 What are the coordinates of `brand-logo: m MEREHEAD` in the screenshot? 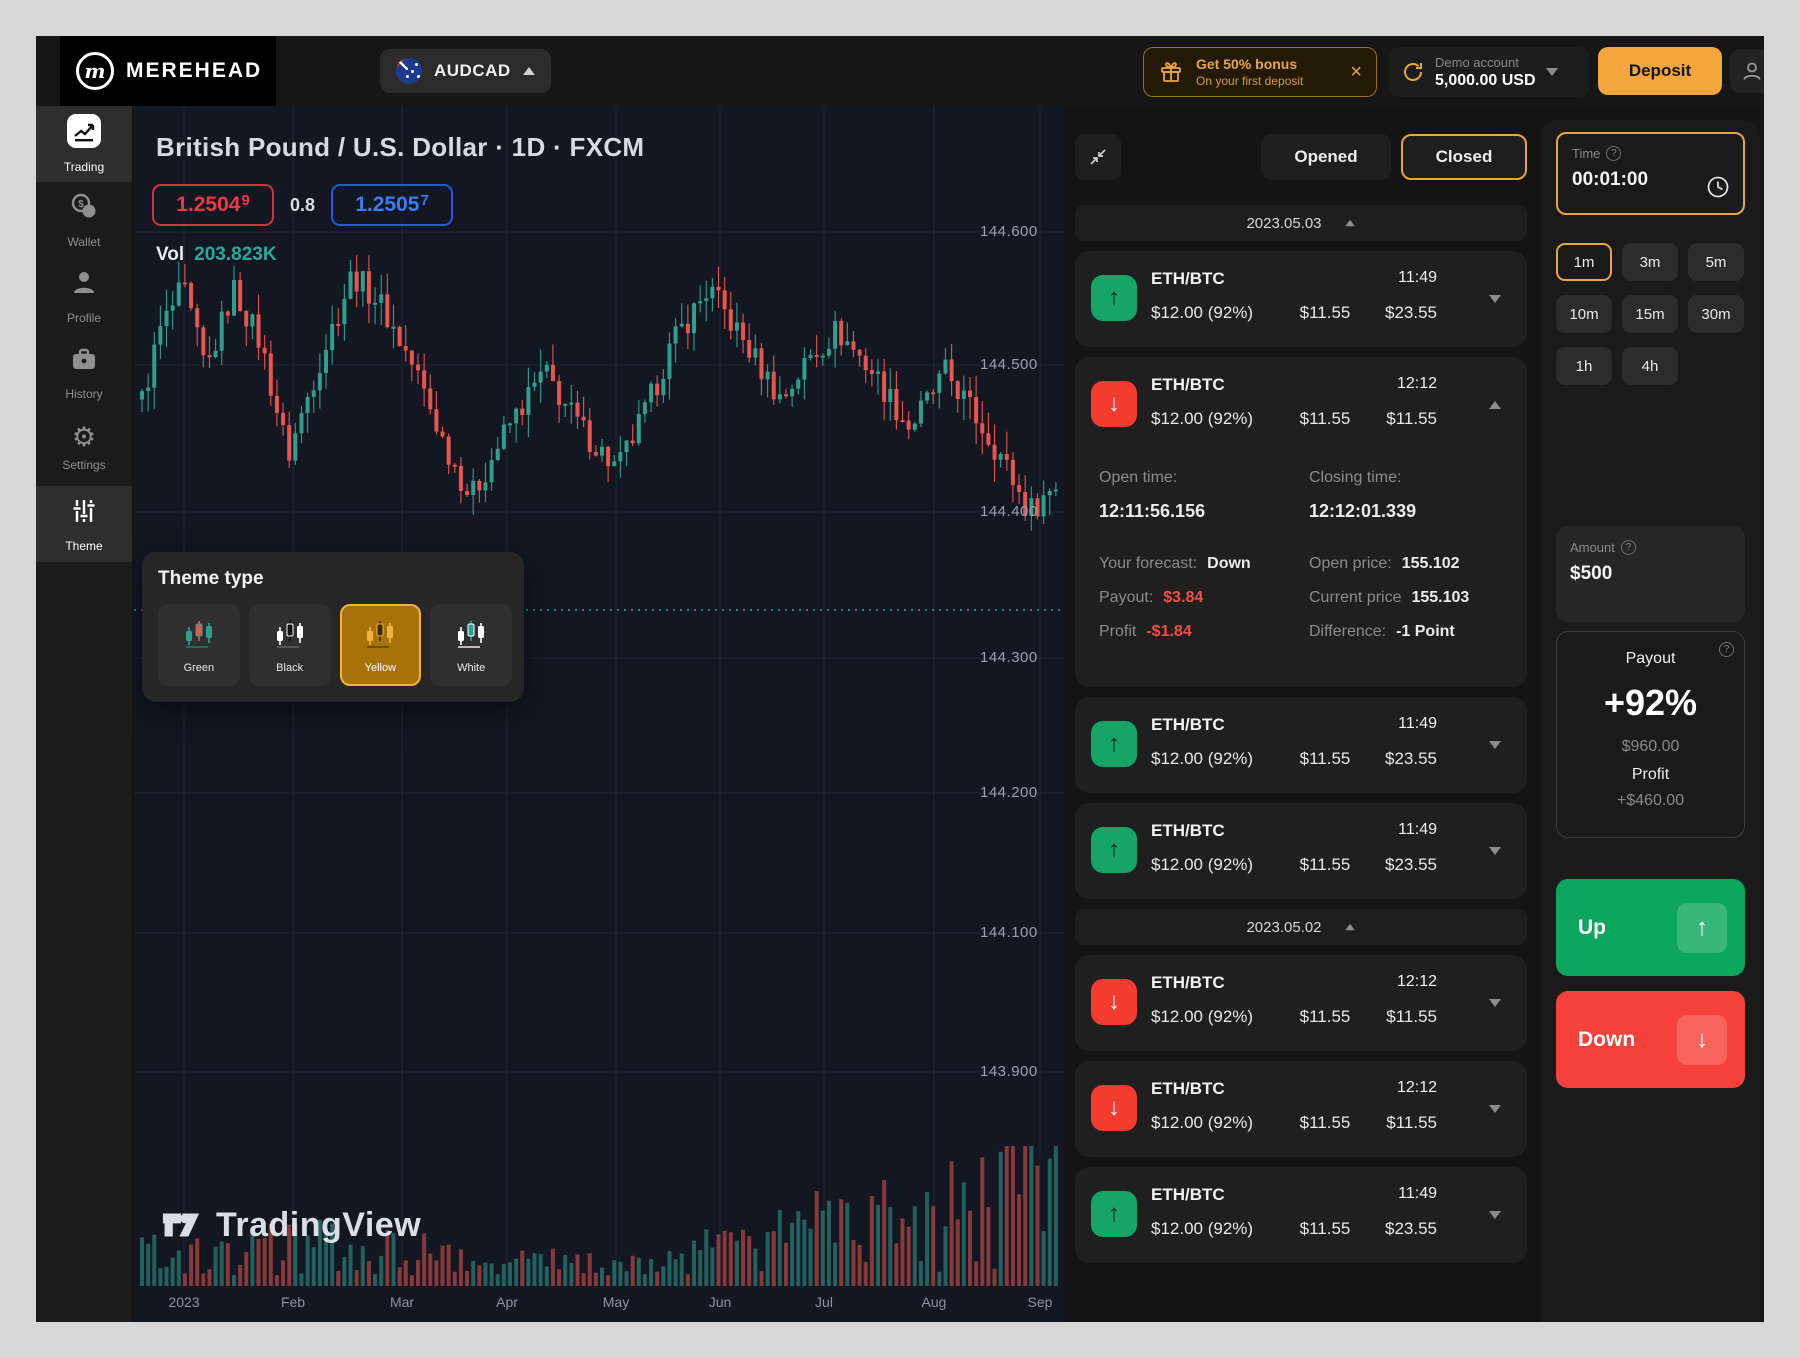 It's located at (168, 71).